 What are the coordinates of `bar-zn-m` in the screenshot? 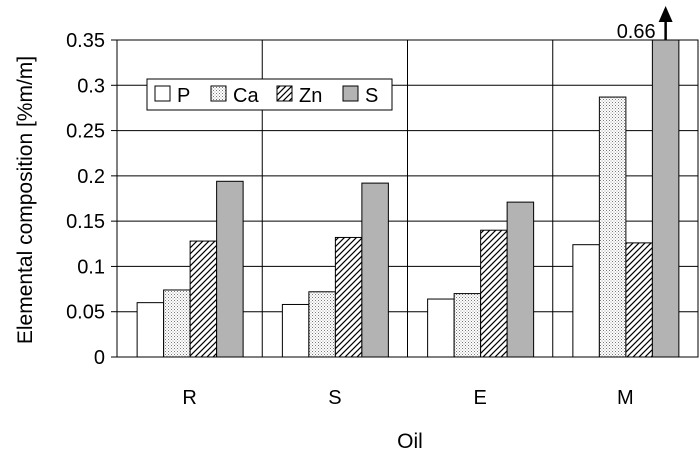 It's located at (639, 300).